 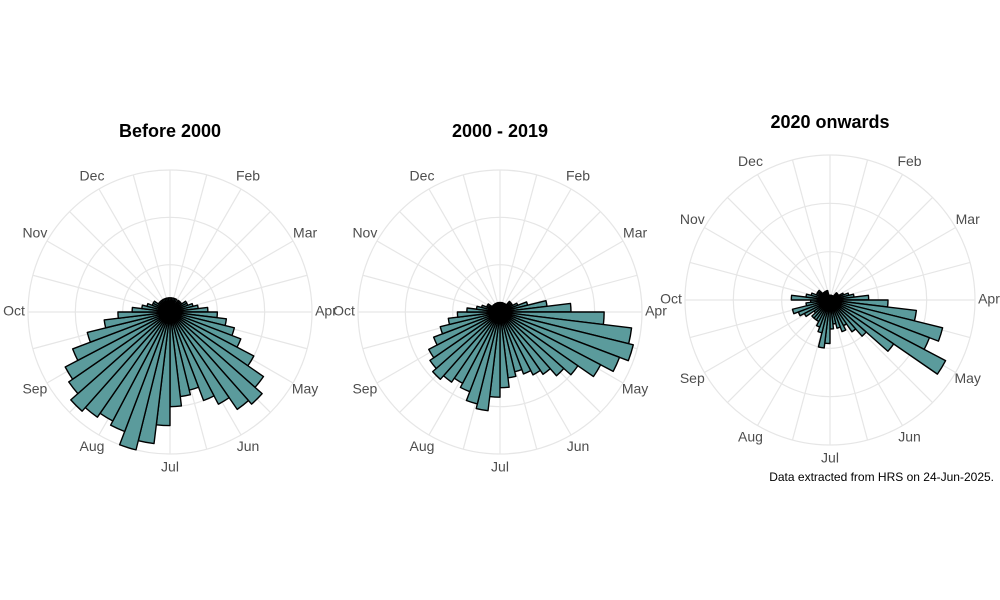 I want to click on chart-title: 2020 onwards, so click(x=829, y=122).